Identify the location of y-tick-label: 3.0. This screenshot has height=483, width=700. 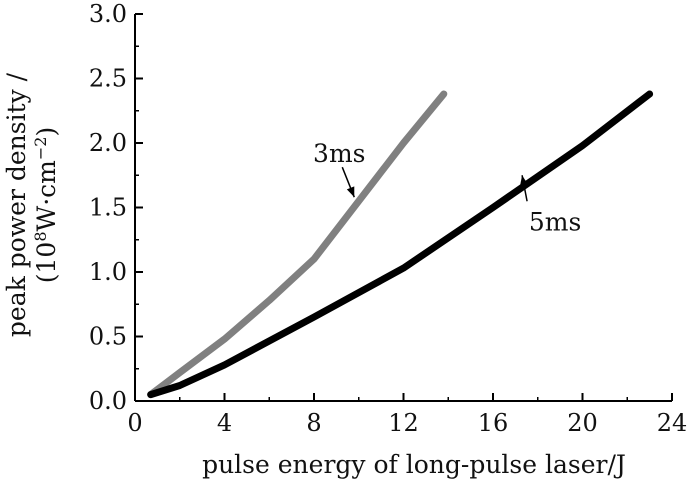
(108, 14).